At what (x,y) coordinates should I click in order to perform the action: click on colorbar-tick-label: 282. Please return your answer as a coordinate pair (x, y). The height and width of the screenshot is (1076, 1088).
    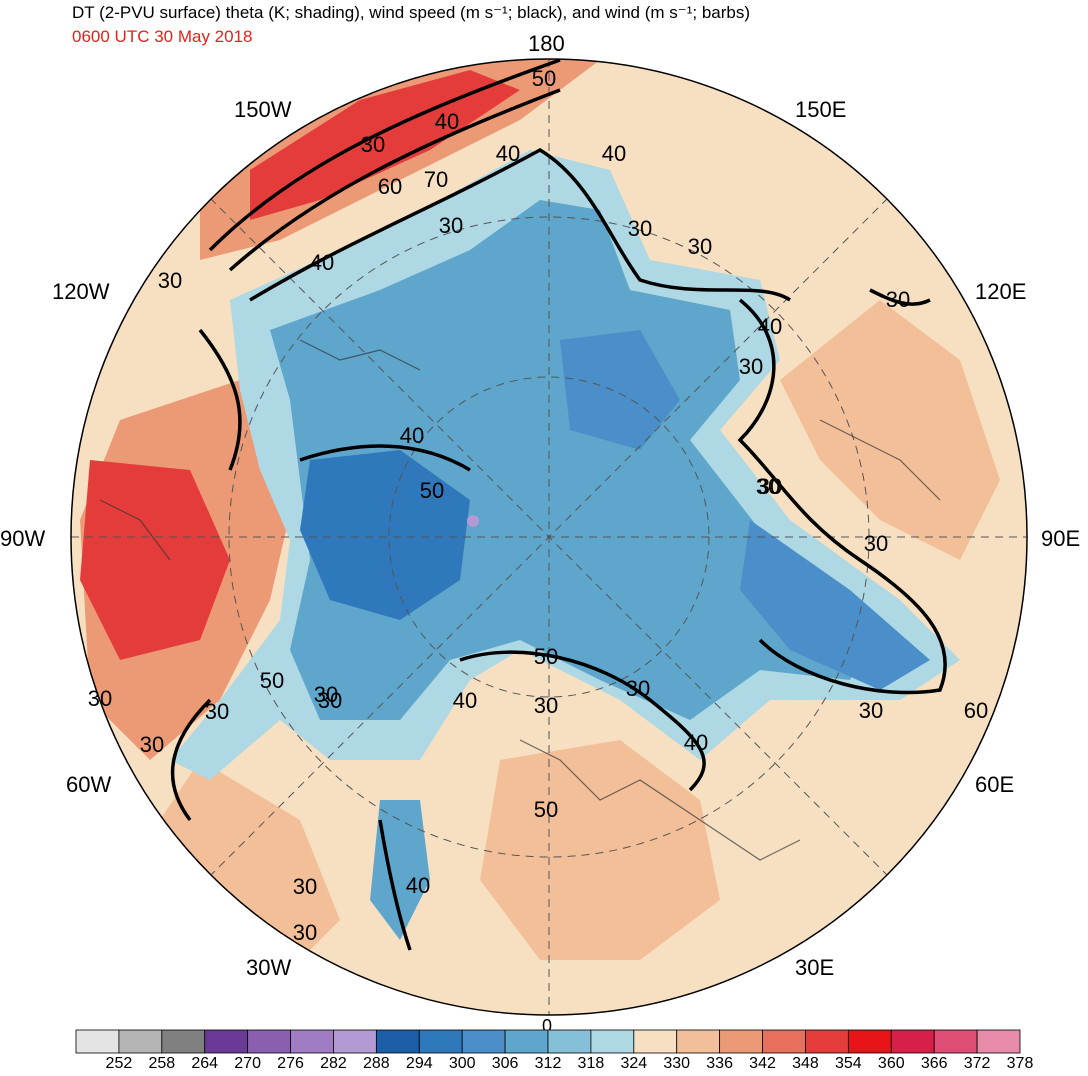
    Looking at the image, I should click on (333, 1063).